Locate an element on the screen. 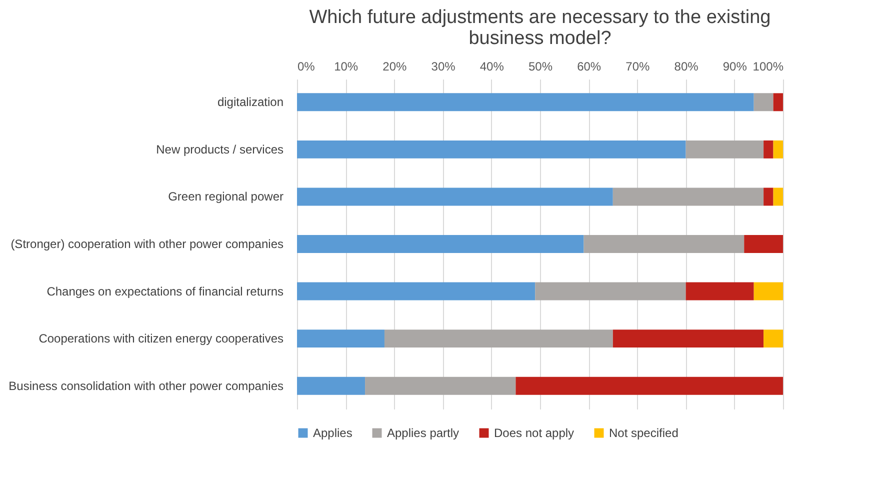  y-tick-label: Business consolidation with other power companies is located at coordinates (146, 385).